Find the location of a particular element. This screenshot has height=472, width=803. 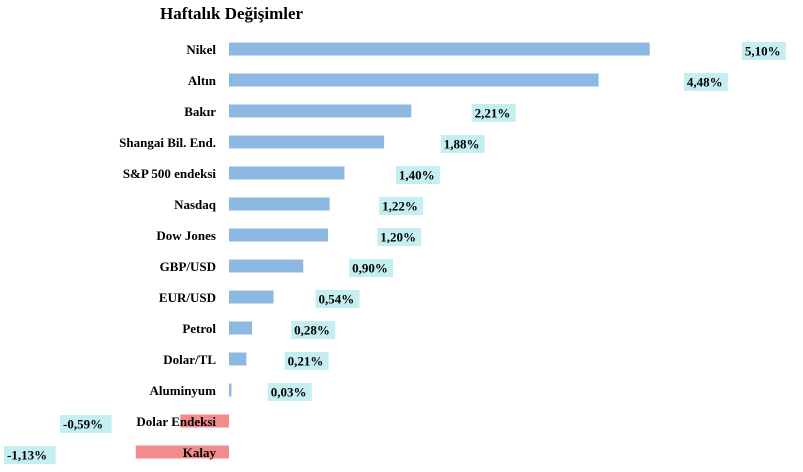

data-label: -1,13% is located at coordinates (27, 455).